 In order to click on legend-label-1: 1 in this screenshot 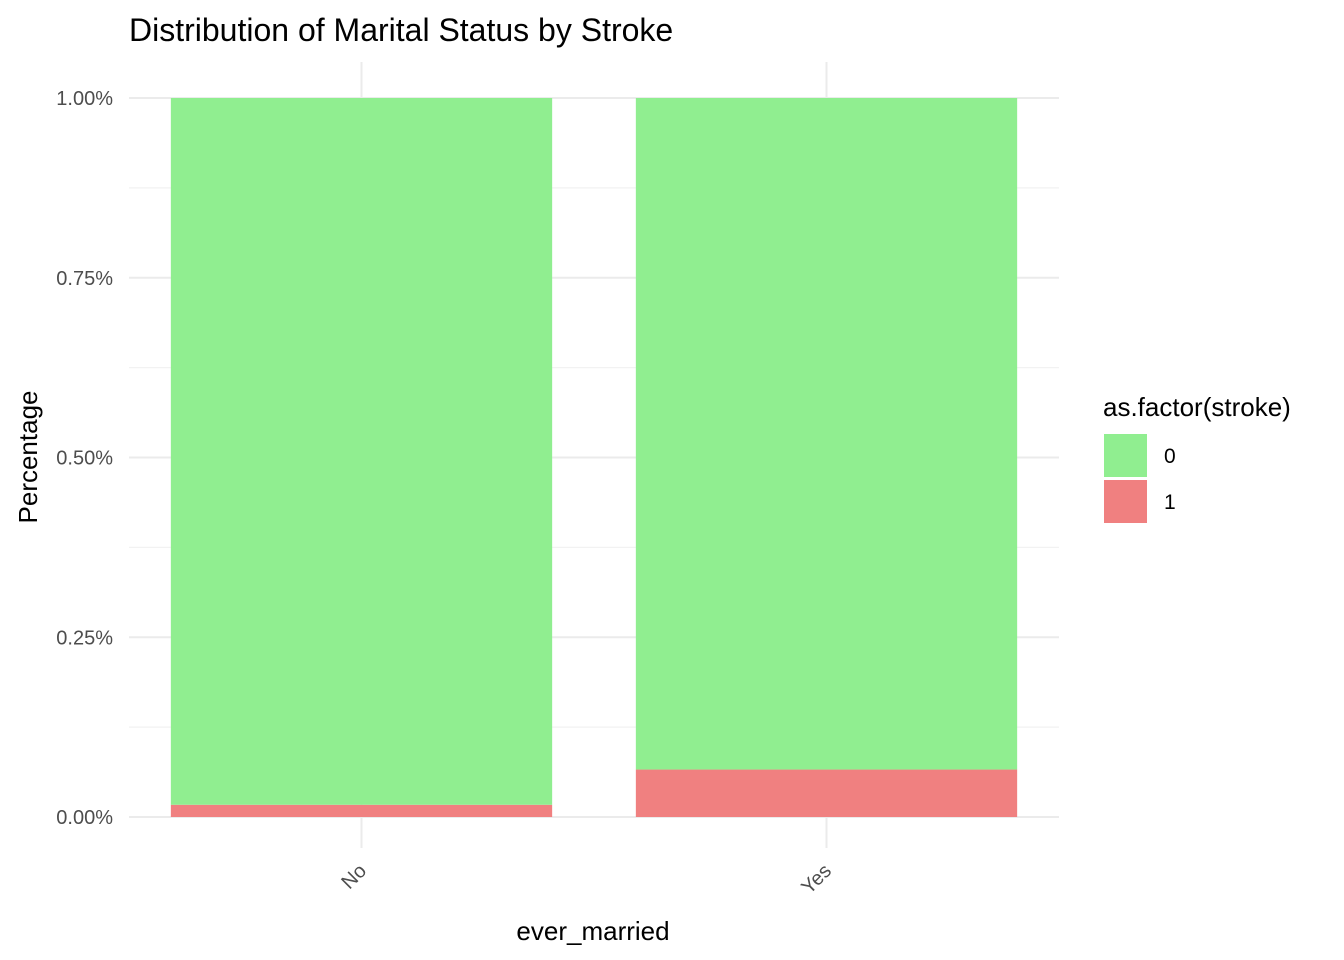, I will do `click(1170, 502)`.